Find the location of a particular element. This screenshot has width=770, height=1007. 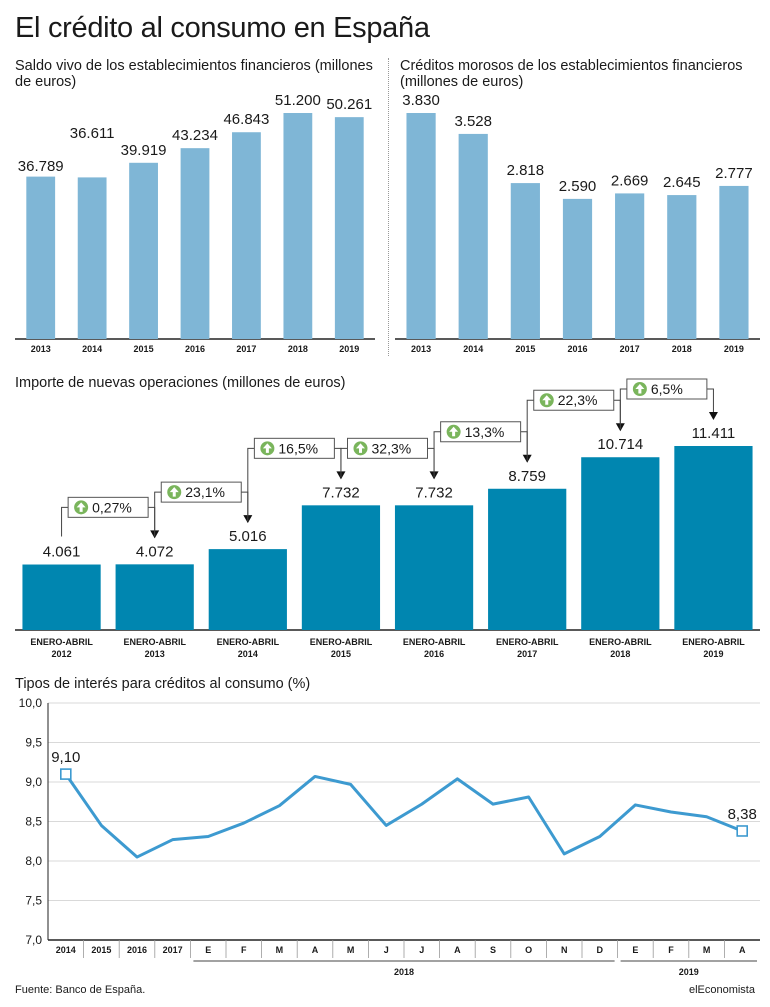

morosos-value-label: 3.528 is located at coordinates (473, 121).